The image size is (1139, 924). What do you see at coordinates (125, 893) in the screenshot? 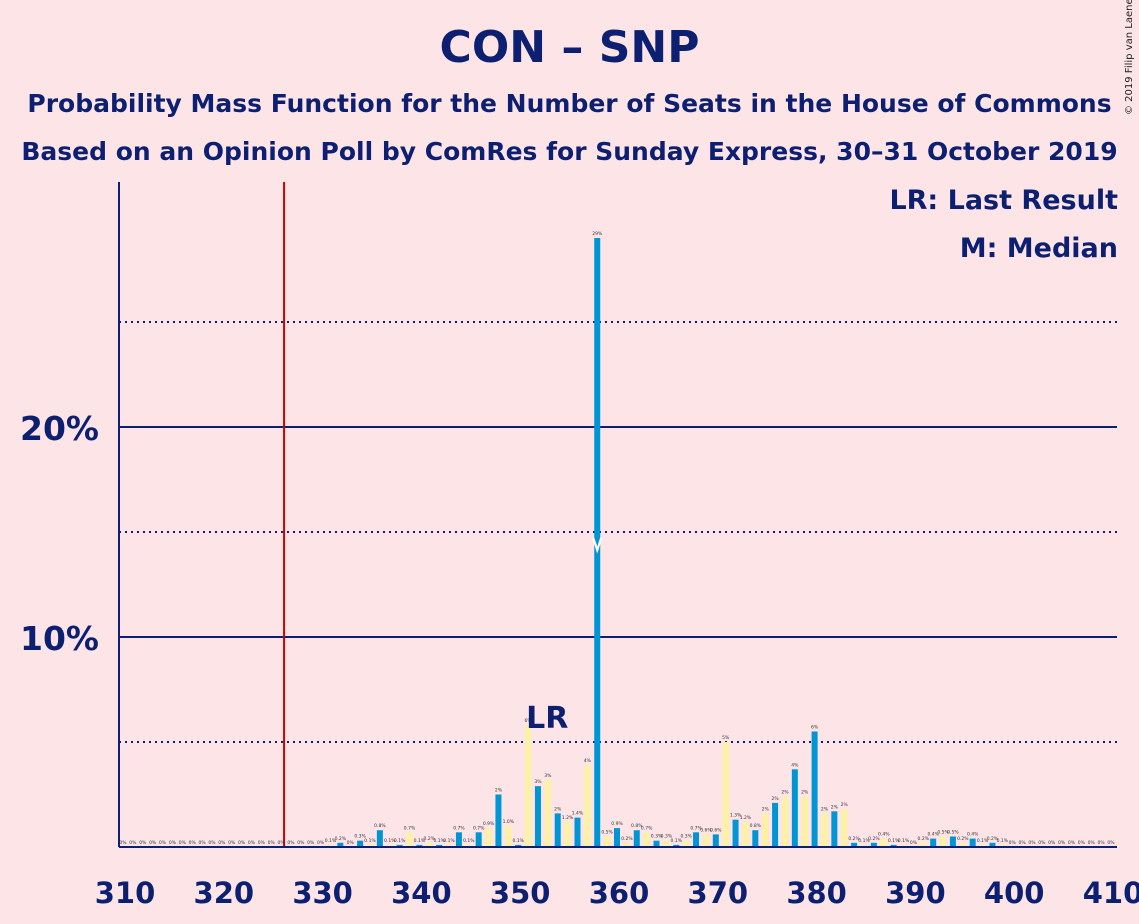
I see `x-tick-label-310: 310` at bounding box center [125, 893].